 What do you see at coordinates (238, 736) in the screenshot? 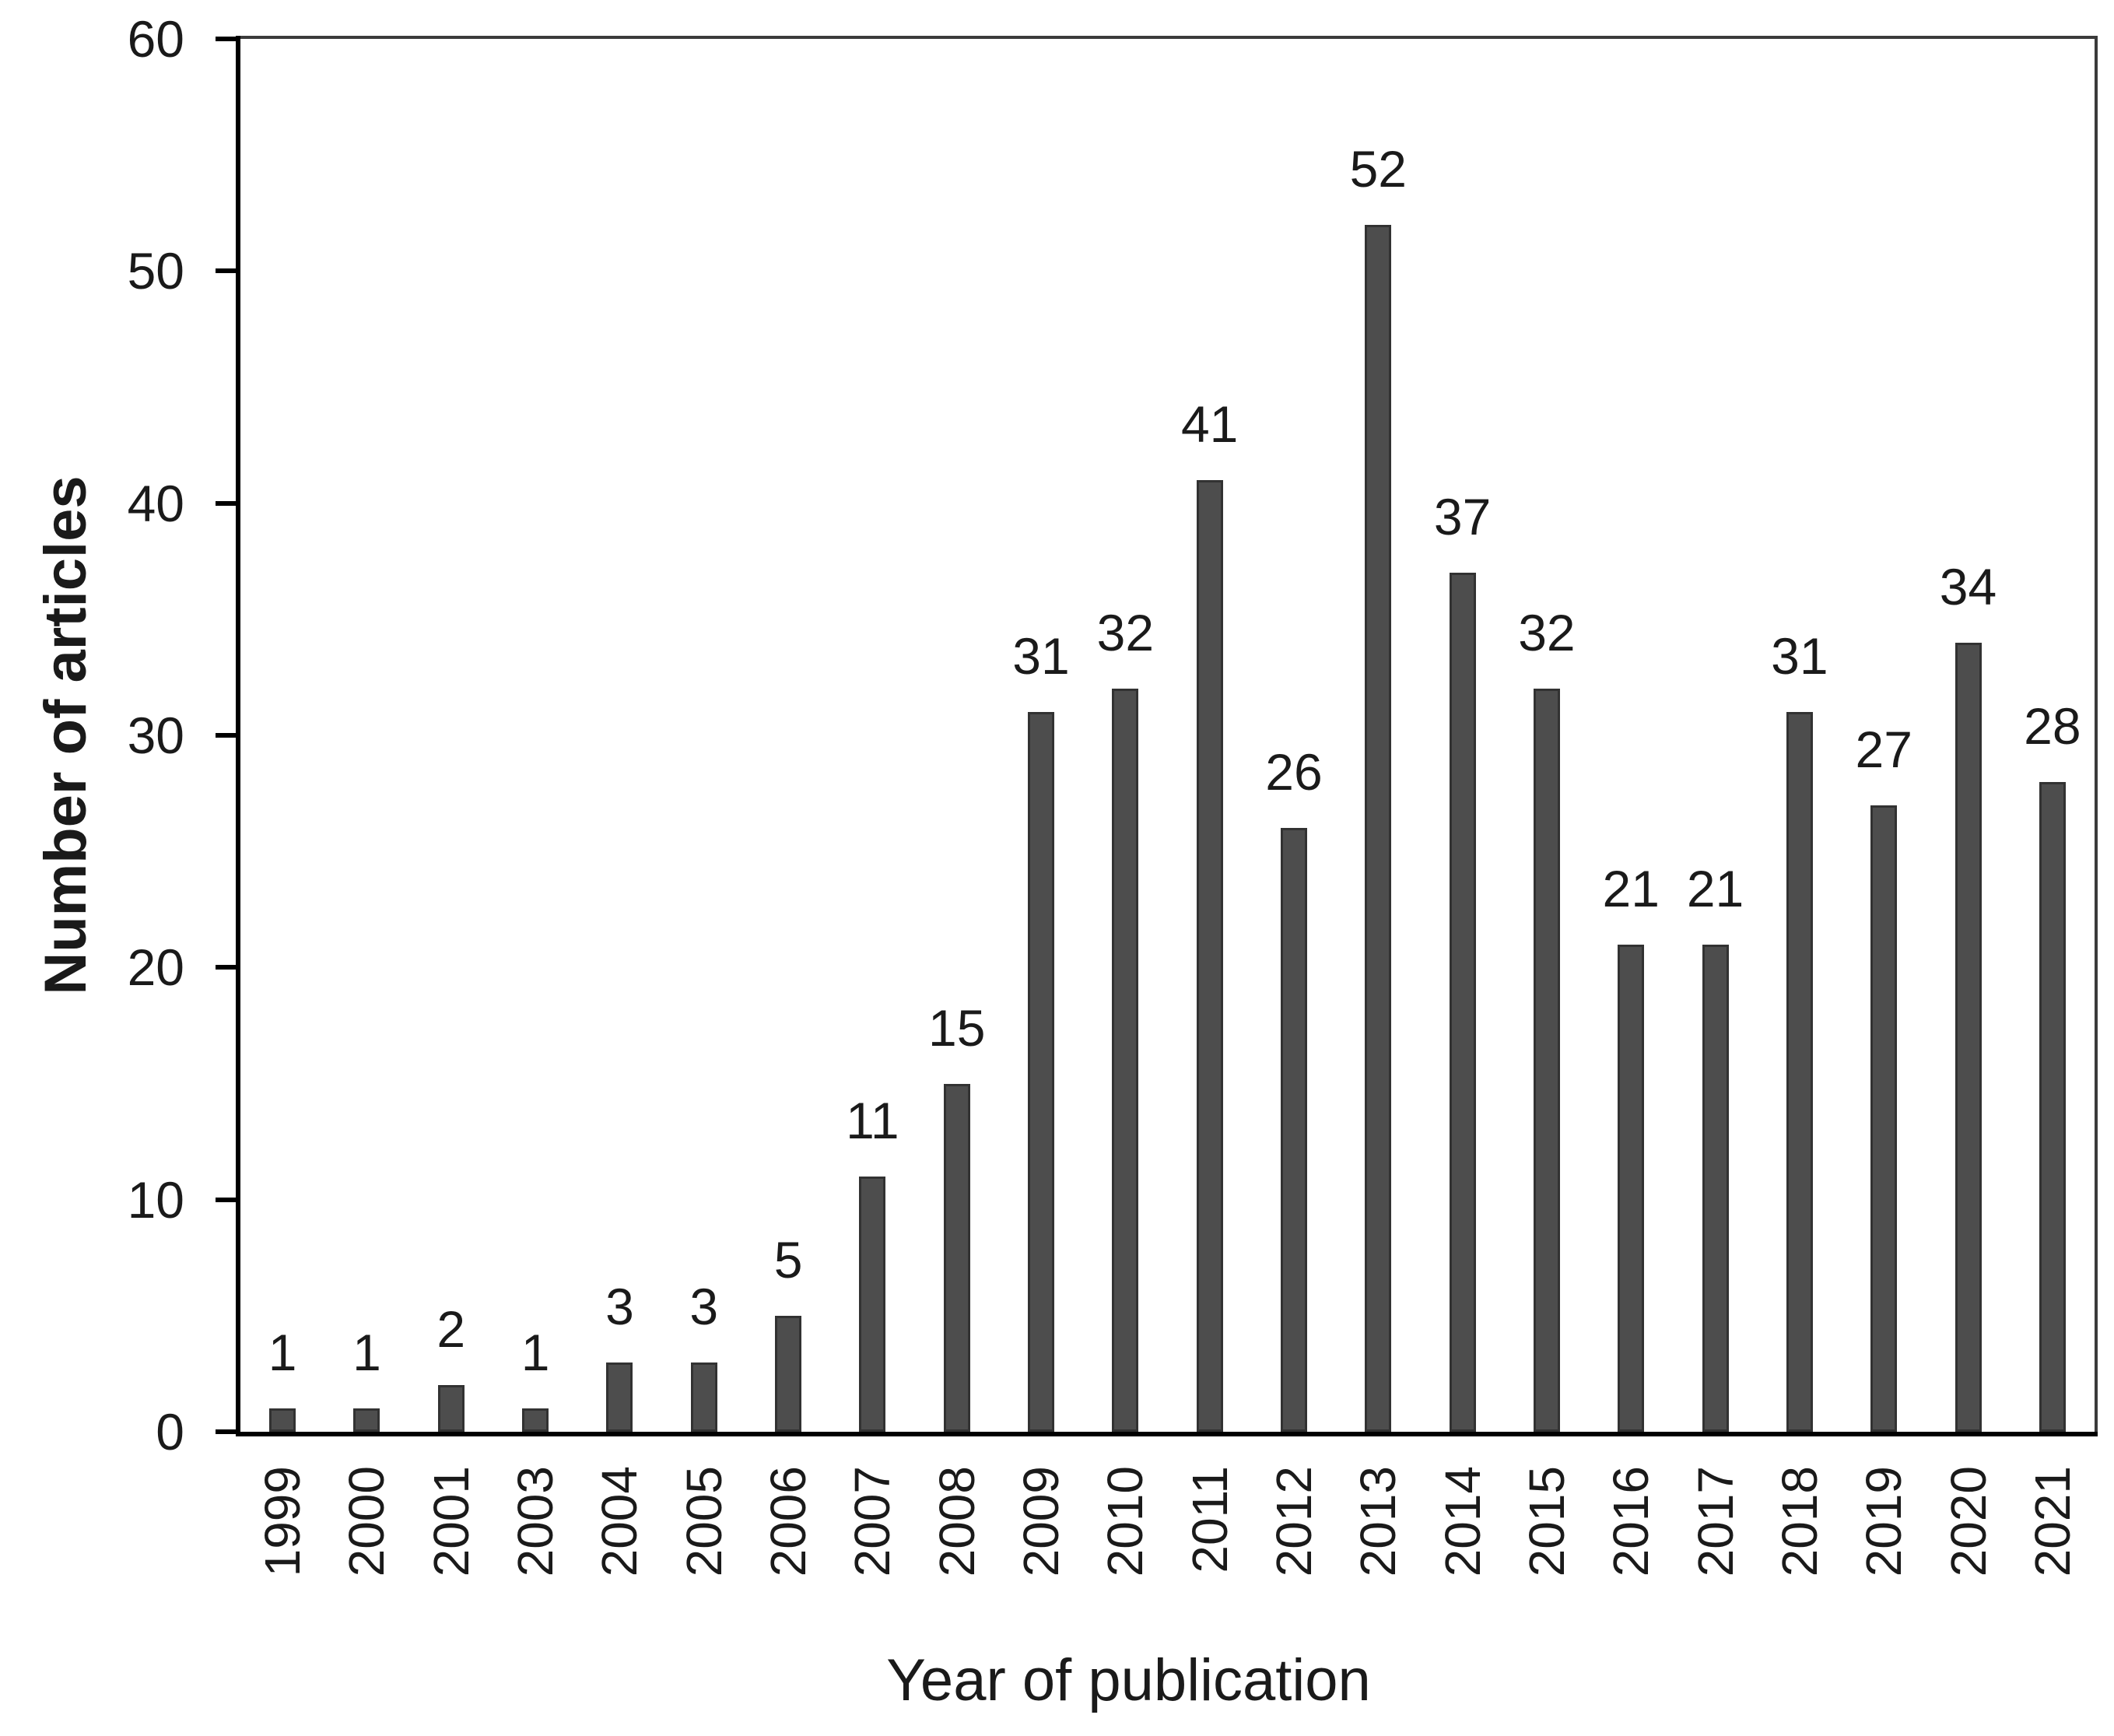
I see `y-axis-line` at bounding box center [238, 736].